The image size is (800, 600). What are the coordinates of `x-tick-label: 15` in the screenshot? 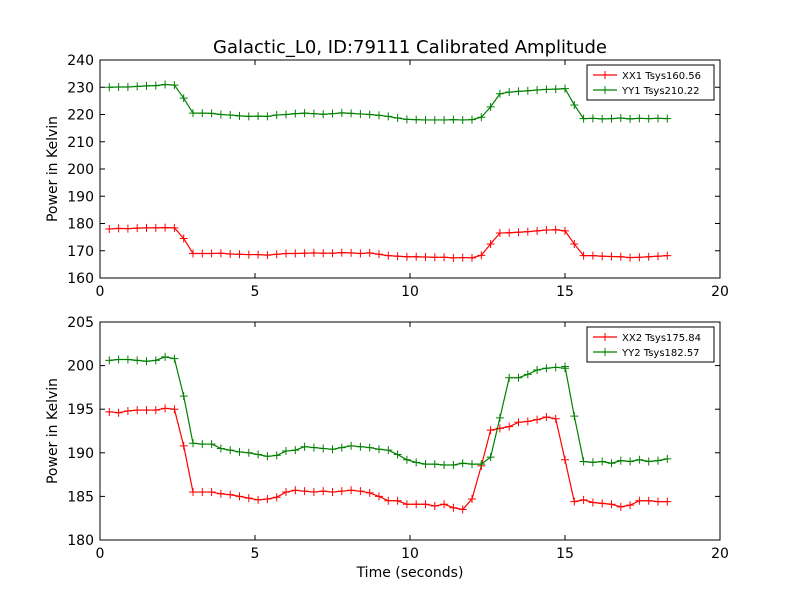 It's located at (565, 554).